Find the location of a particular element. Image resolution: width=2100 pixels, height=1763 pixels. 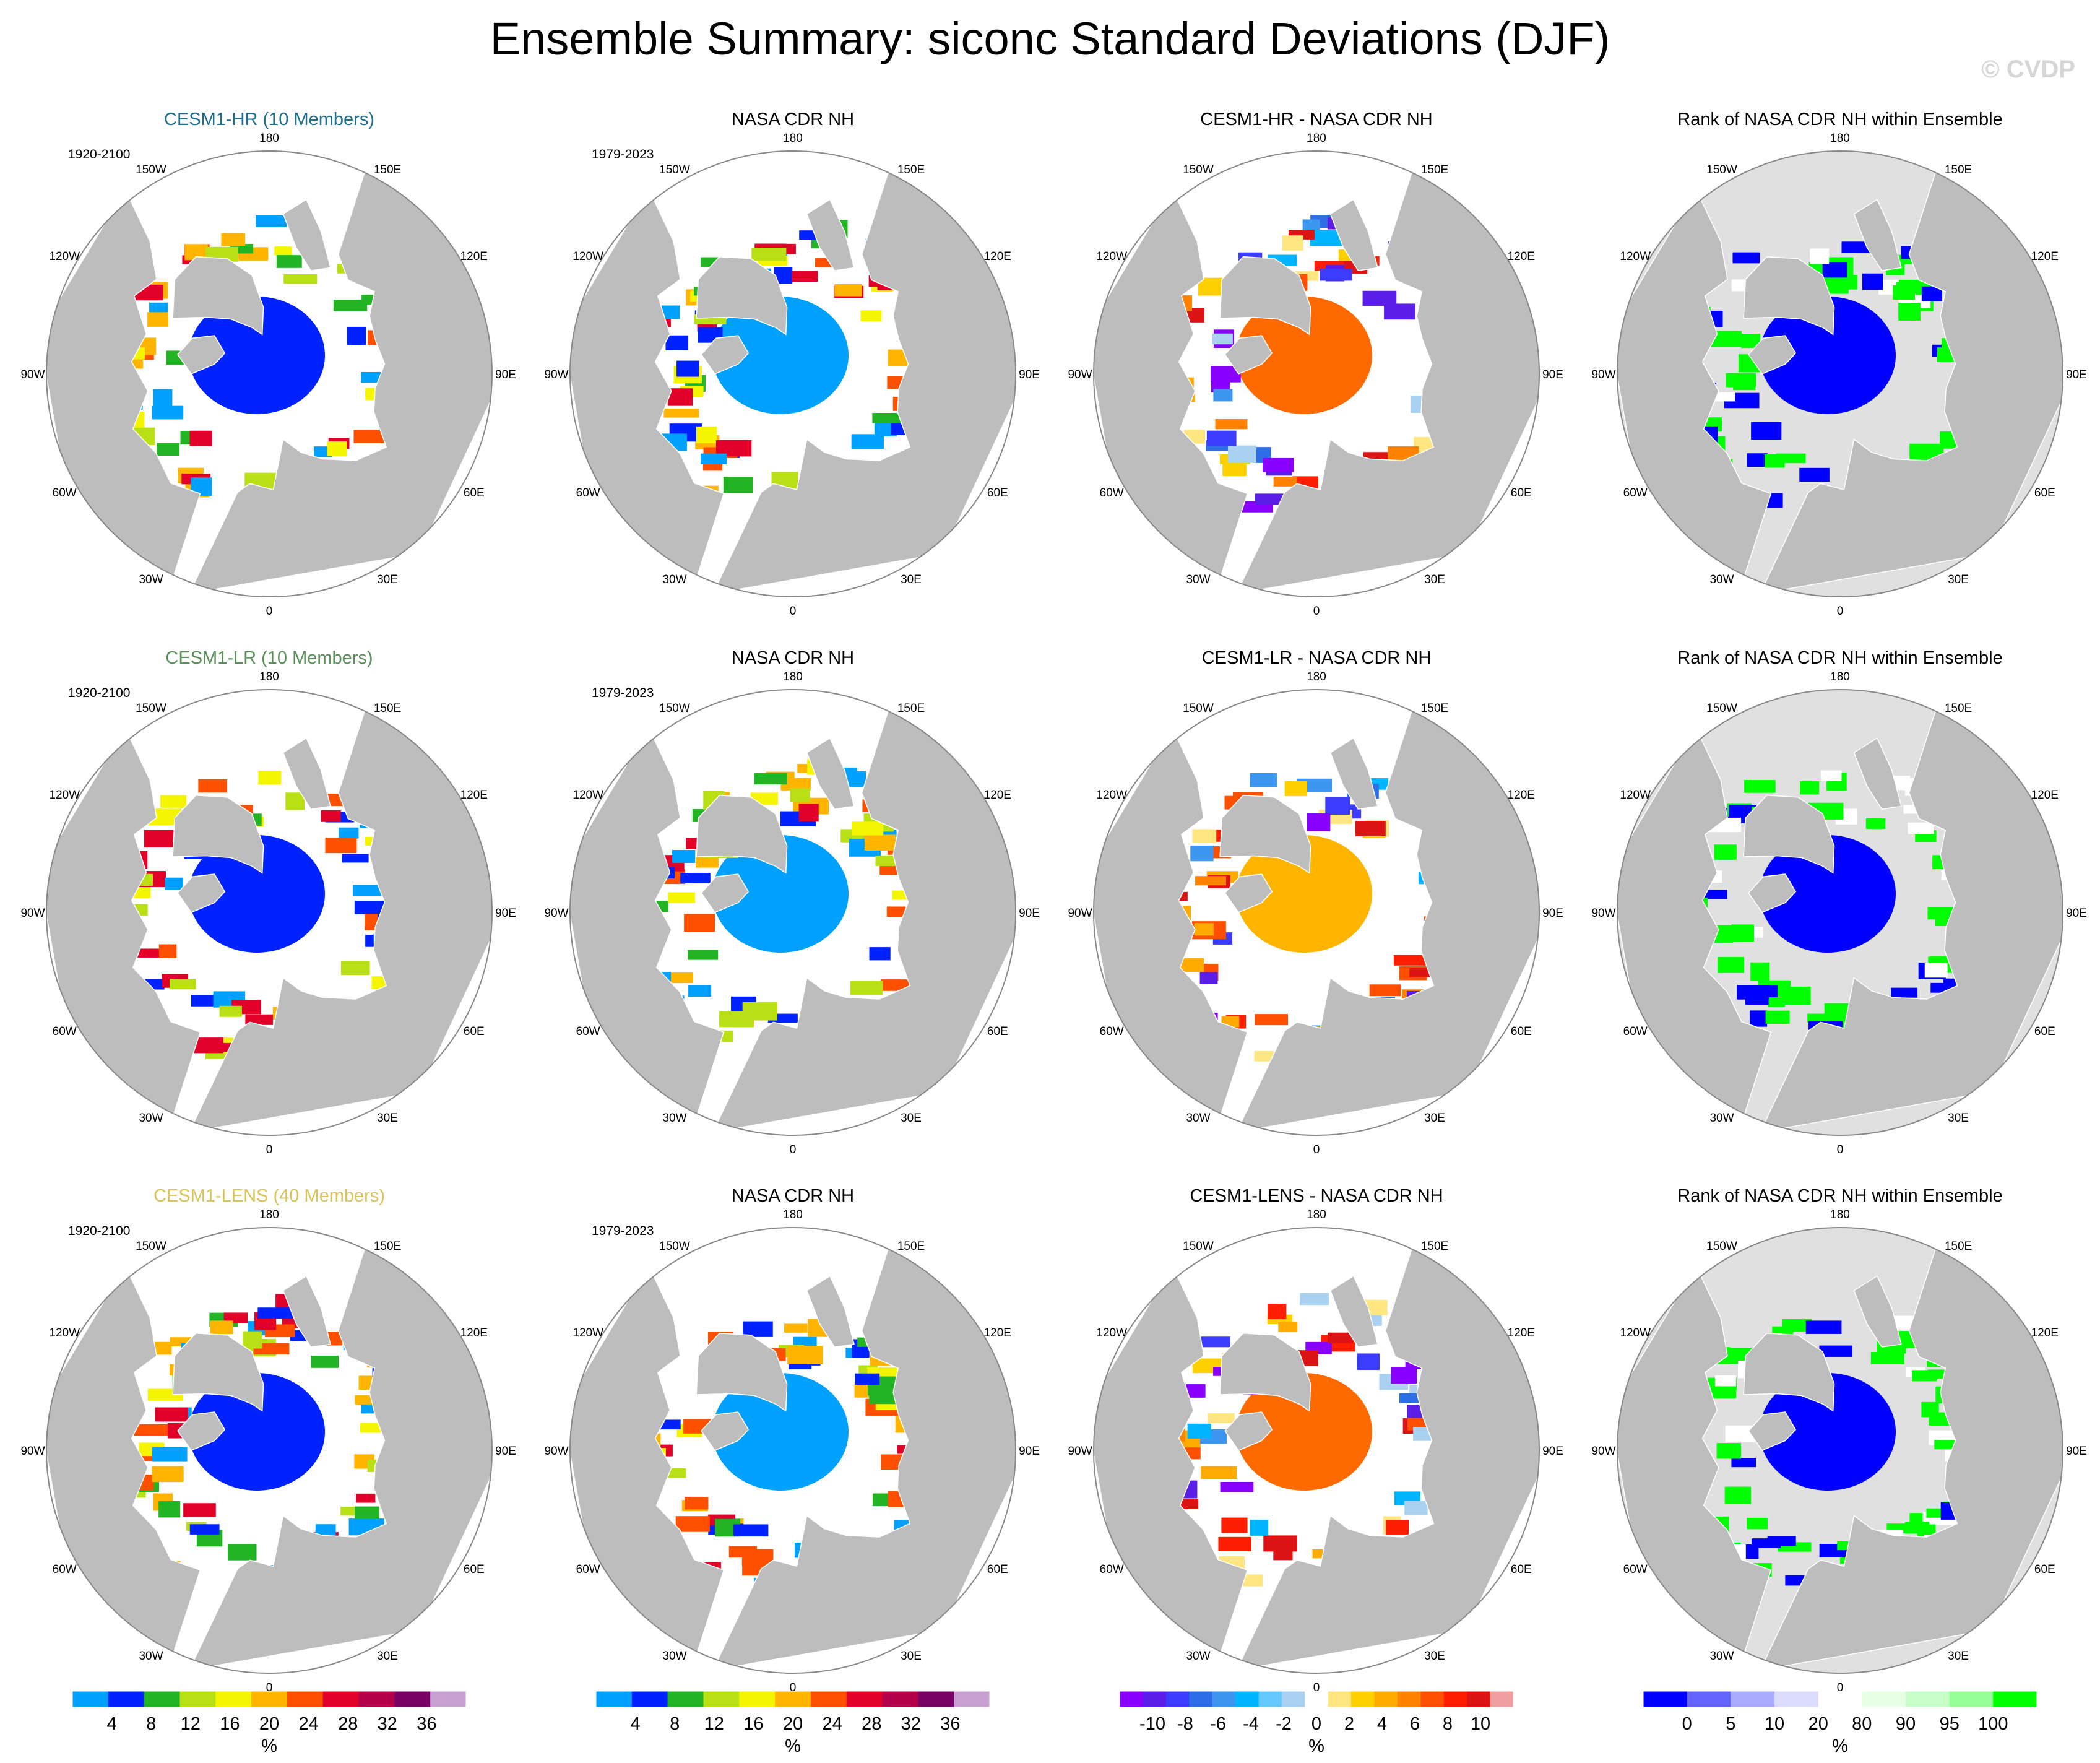

lon-label: 120E is located at coordinates (1521, 1333).